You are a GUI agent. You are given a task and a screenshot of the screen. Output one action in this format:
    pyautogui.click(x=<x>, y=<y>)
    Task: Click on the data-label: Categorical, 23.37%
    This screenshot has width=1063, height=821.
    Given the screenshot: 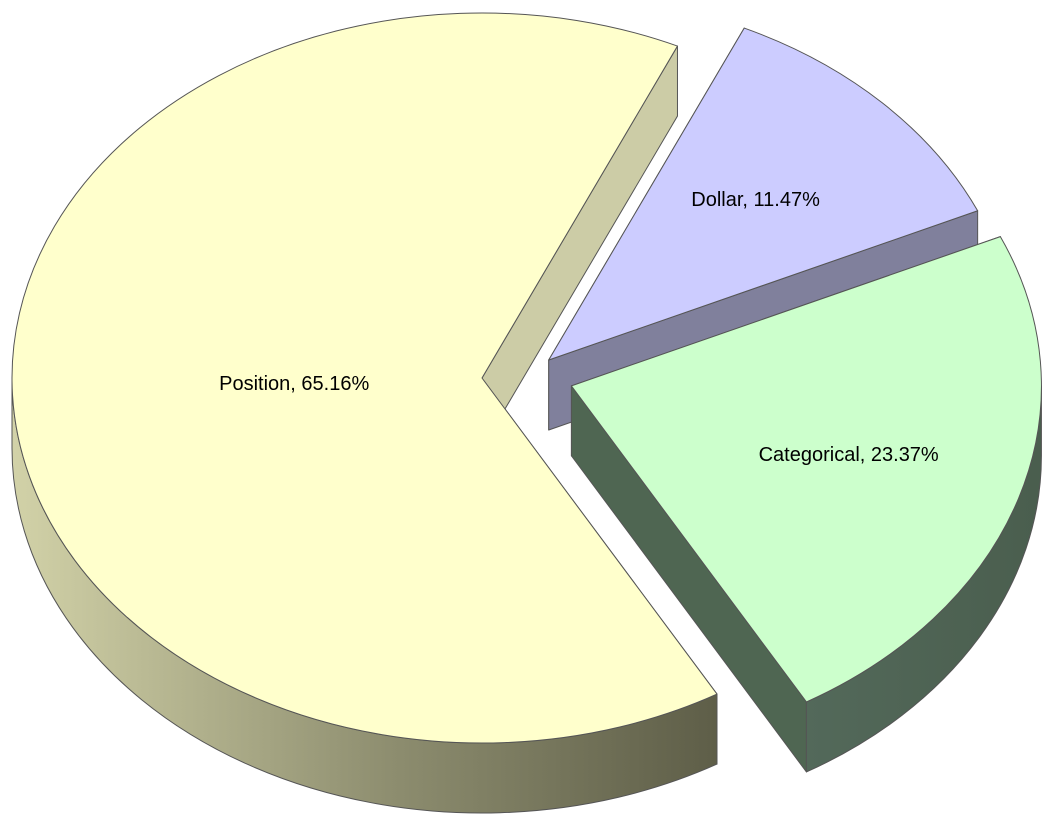 What is the action you would take?
    pyautogui.click(x=849, y=455)
    